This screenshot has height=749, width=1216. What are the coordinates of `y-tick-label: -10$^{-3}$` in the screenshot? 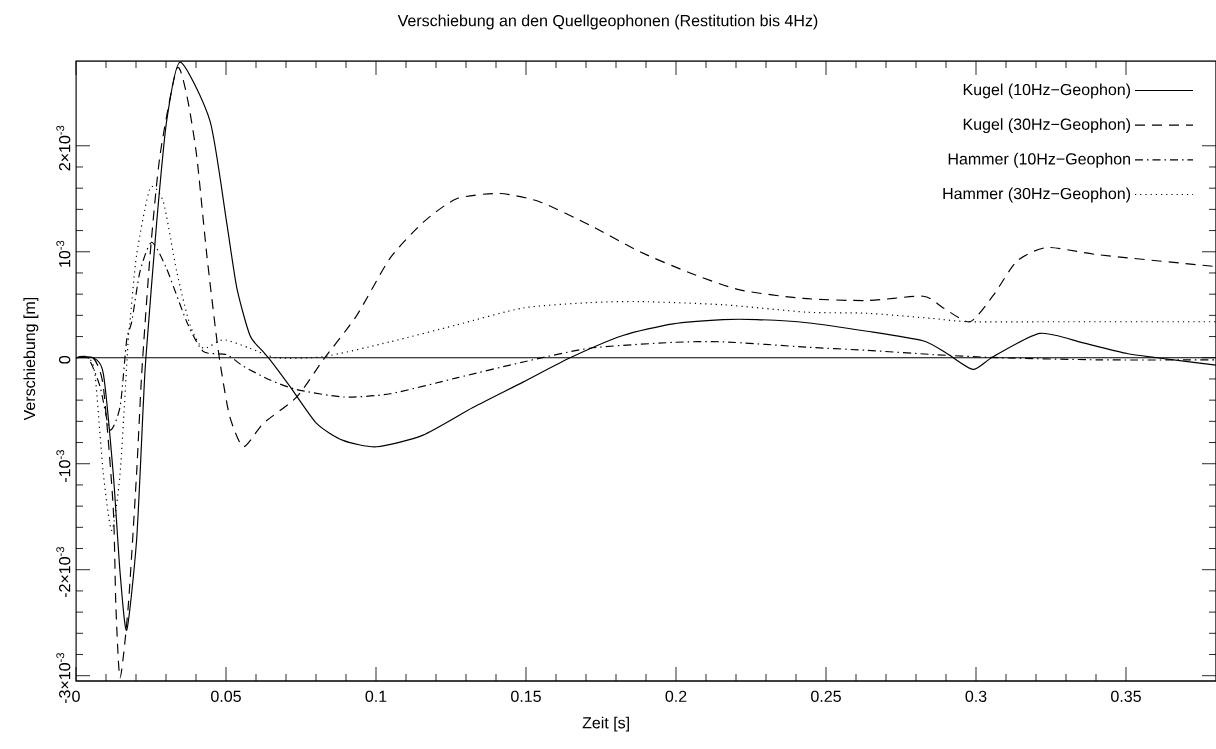 It's located at (63, 466).